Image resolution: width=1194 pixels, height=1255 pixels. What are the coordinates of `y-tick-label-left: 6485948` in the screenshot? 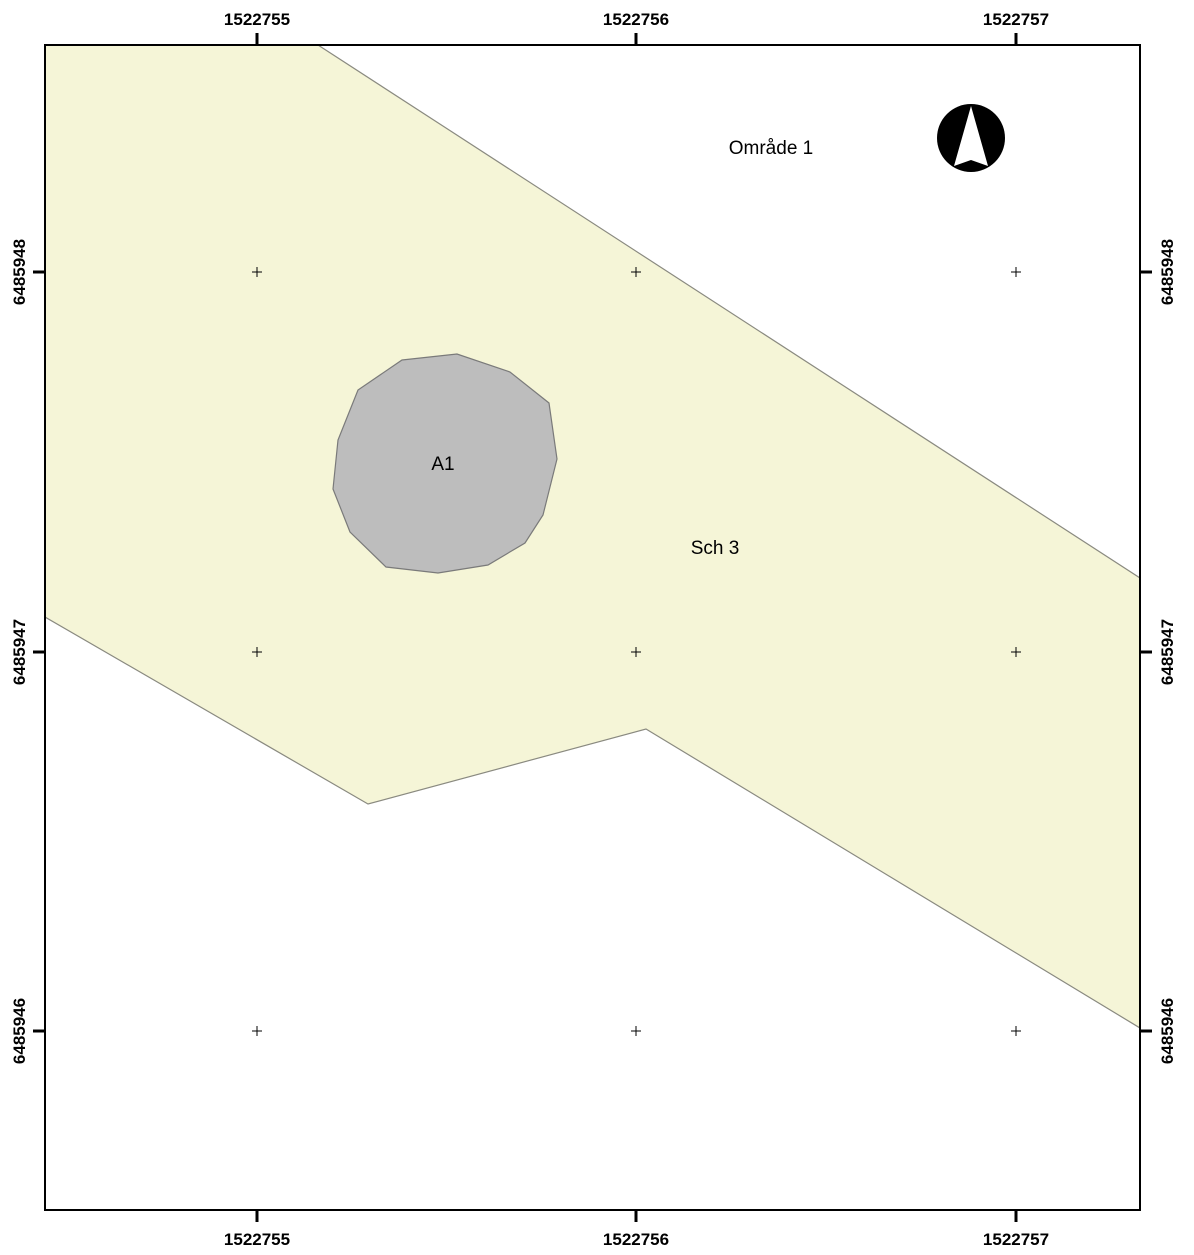 It's located at (19, 272).